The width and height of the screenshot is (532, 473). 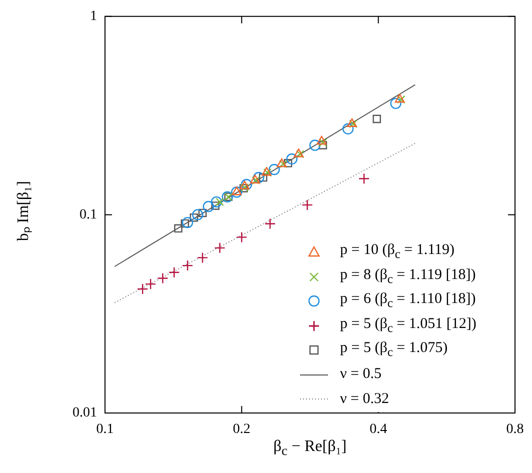 What do you see at coordinates (408, 276) in the screenshot?
I see `legend-label: p = 8 (β$_{c}$ = 1.119 [18])` at bounding box center [408, 276].